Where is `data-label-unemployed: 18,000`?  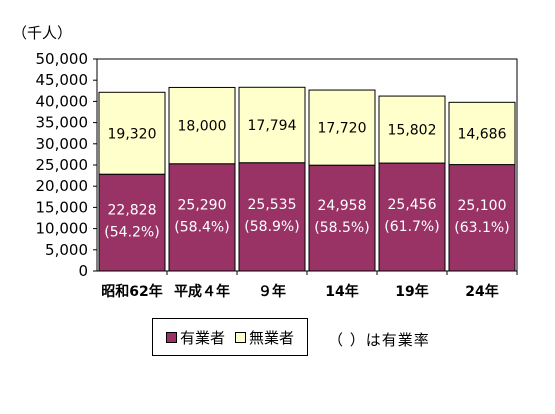 data-label-unemployed: 18,000 is located at coordinates (202, 127).